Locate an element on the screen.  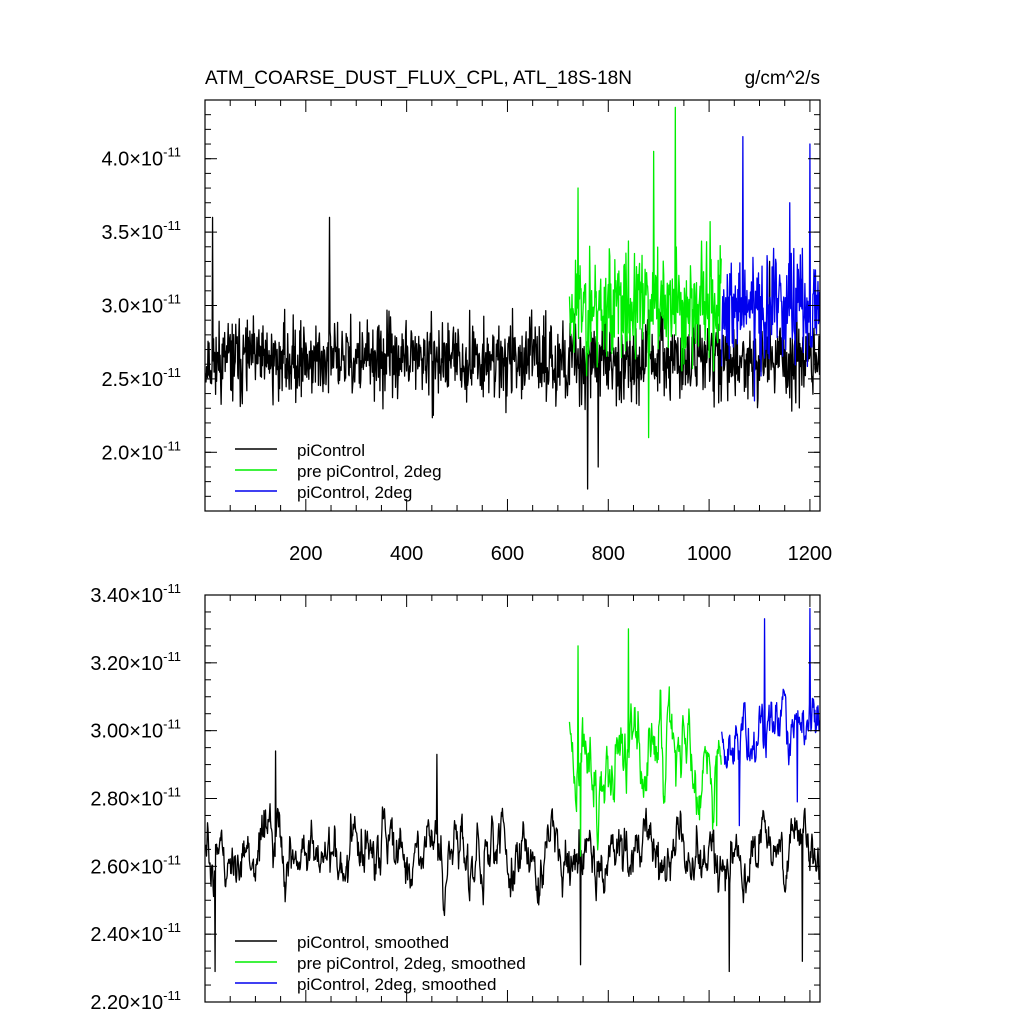
legend-label-pre-picontrol-2deg: pre piControl, 2deg is located at coordinates (369, 471).